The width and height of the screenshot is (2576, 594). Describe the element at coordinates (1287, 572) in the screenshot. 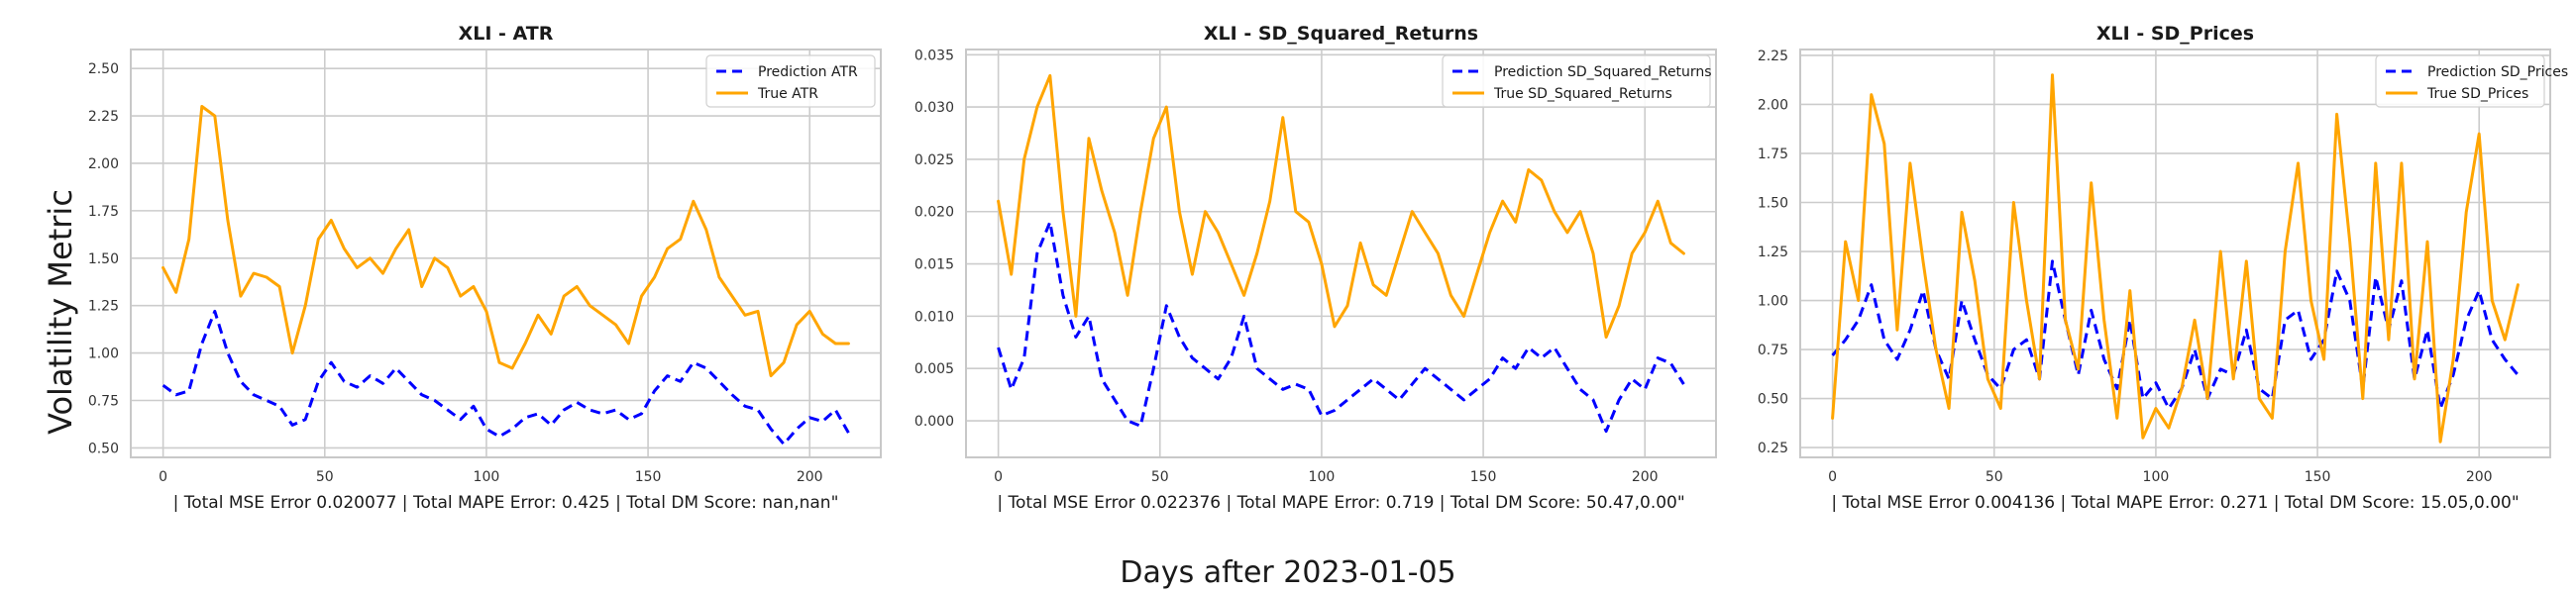

I see `figure-xlabel: Days after 2023-01-05` at that location.